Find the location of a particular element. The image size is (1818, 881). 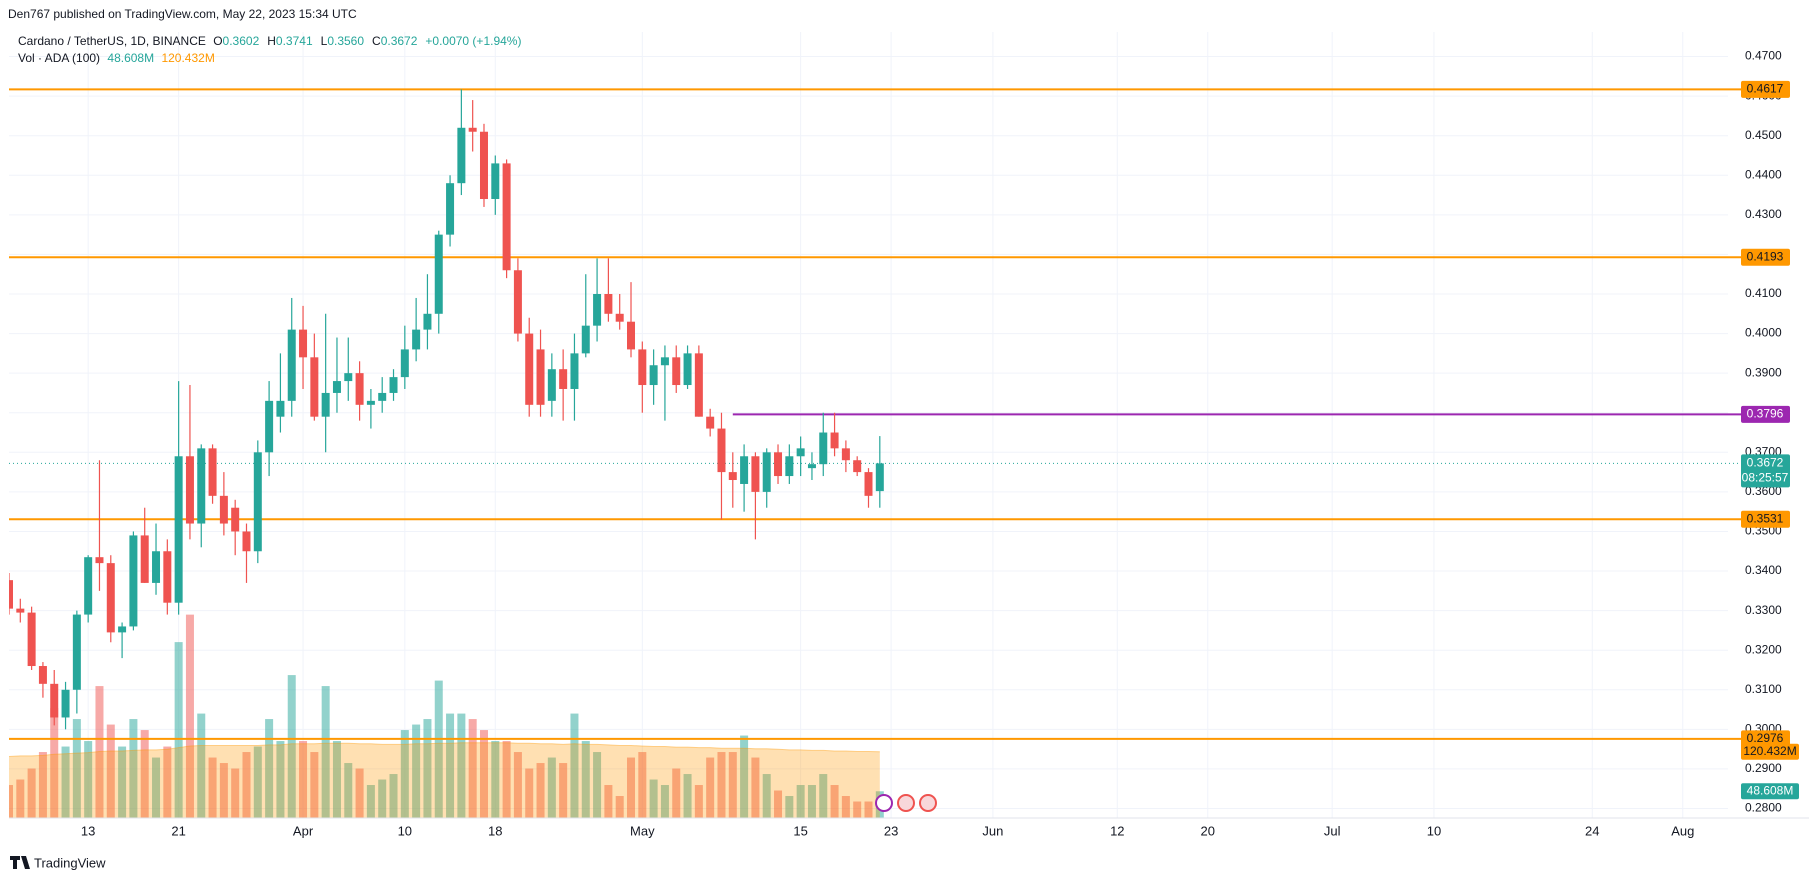

volume-ma-label: 120.432M is located at coordinates (1769, 751).